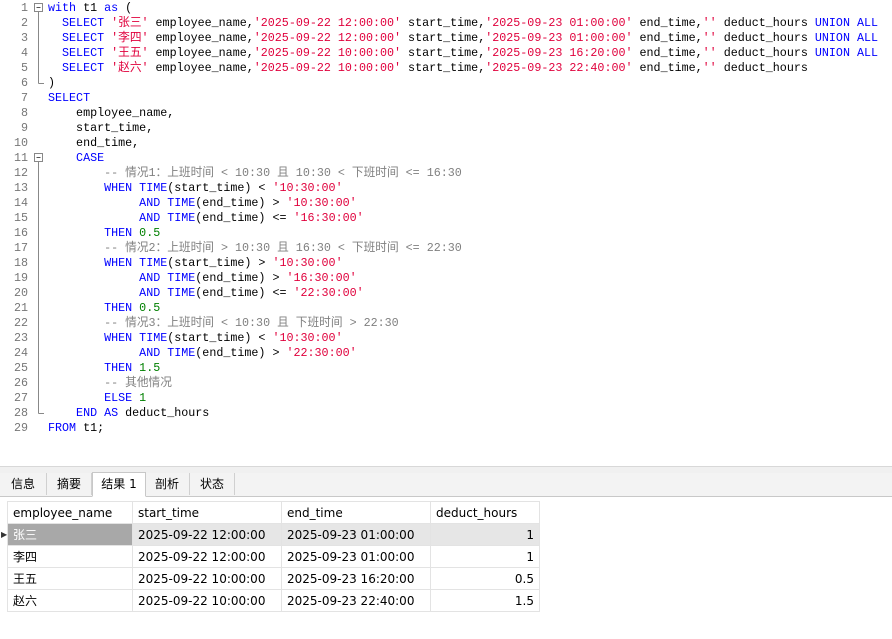  Describe the element at coordinates (24, 113) in the screenshot. I see `line-number: 8` at that location.